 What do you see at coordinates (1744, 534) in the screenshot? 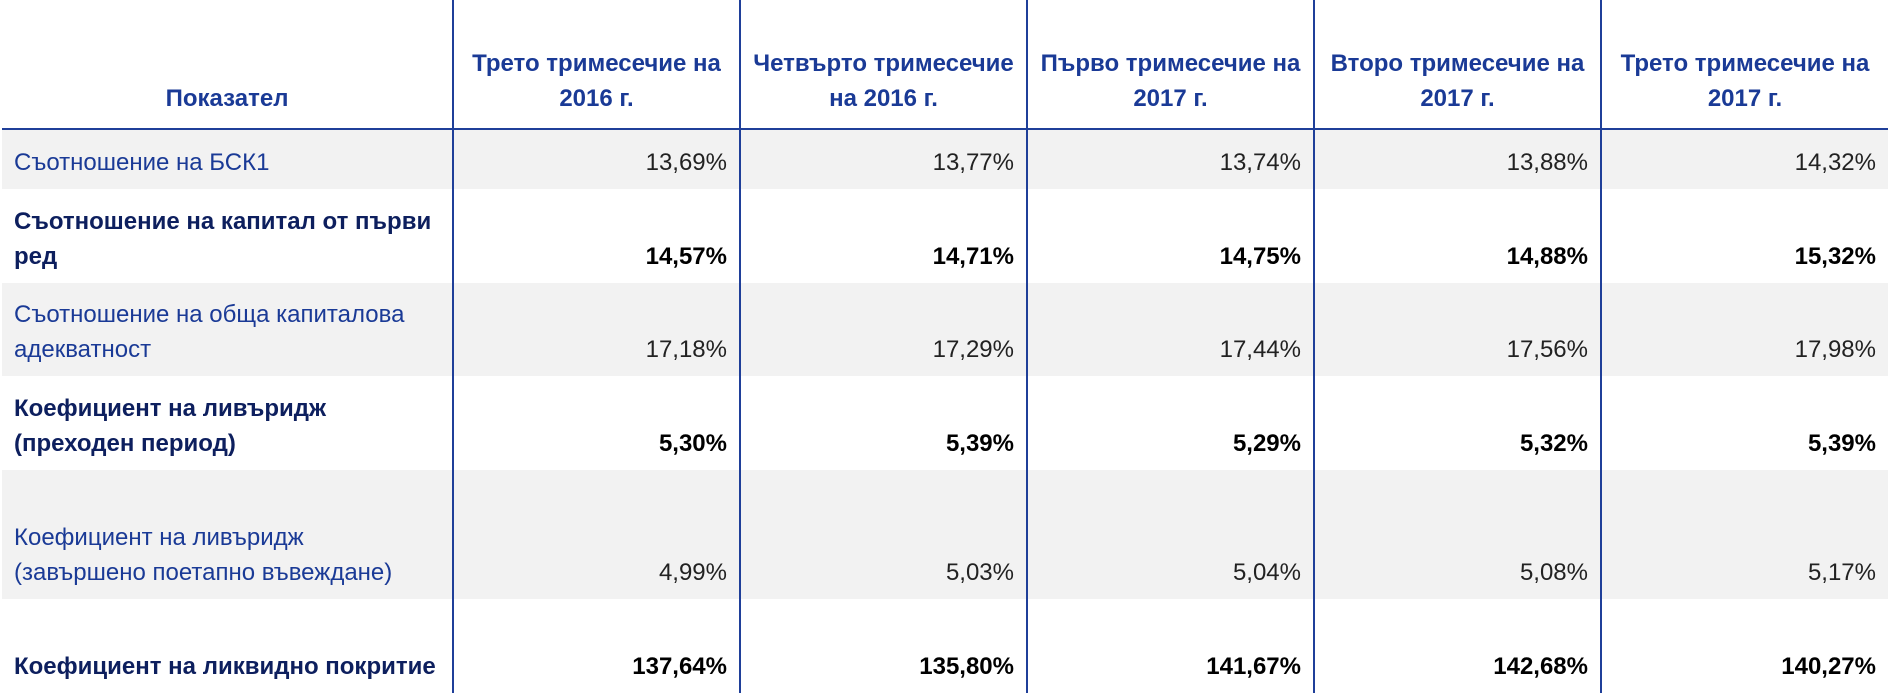
I see `cell-value: 5,17%` at bounding box center [1744, 534].